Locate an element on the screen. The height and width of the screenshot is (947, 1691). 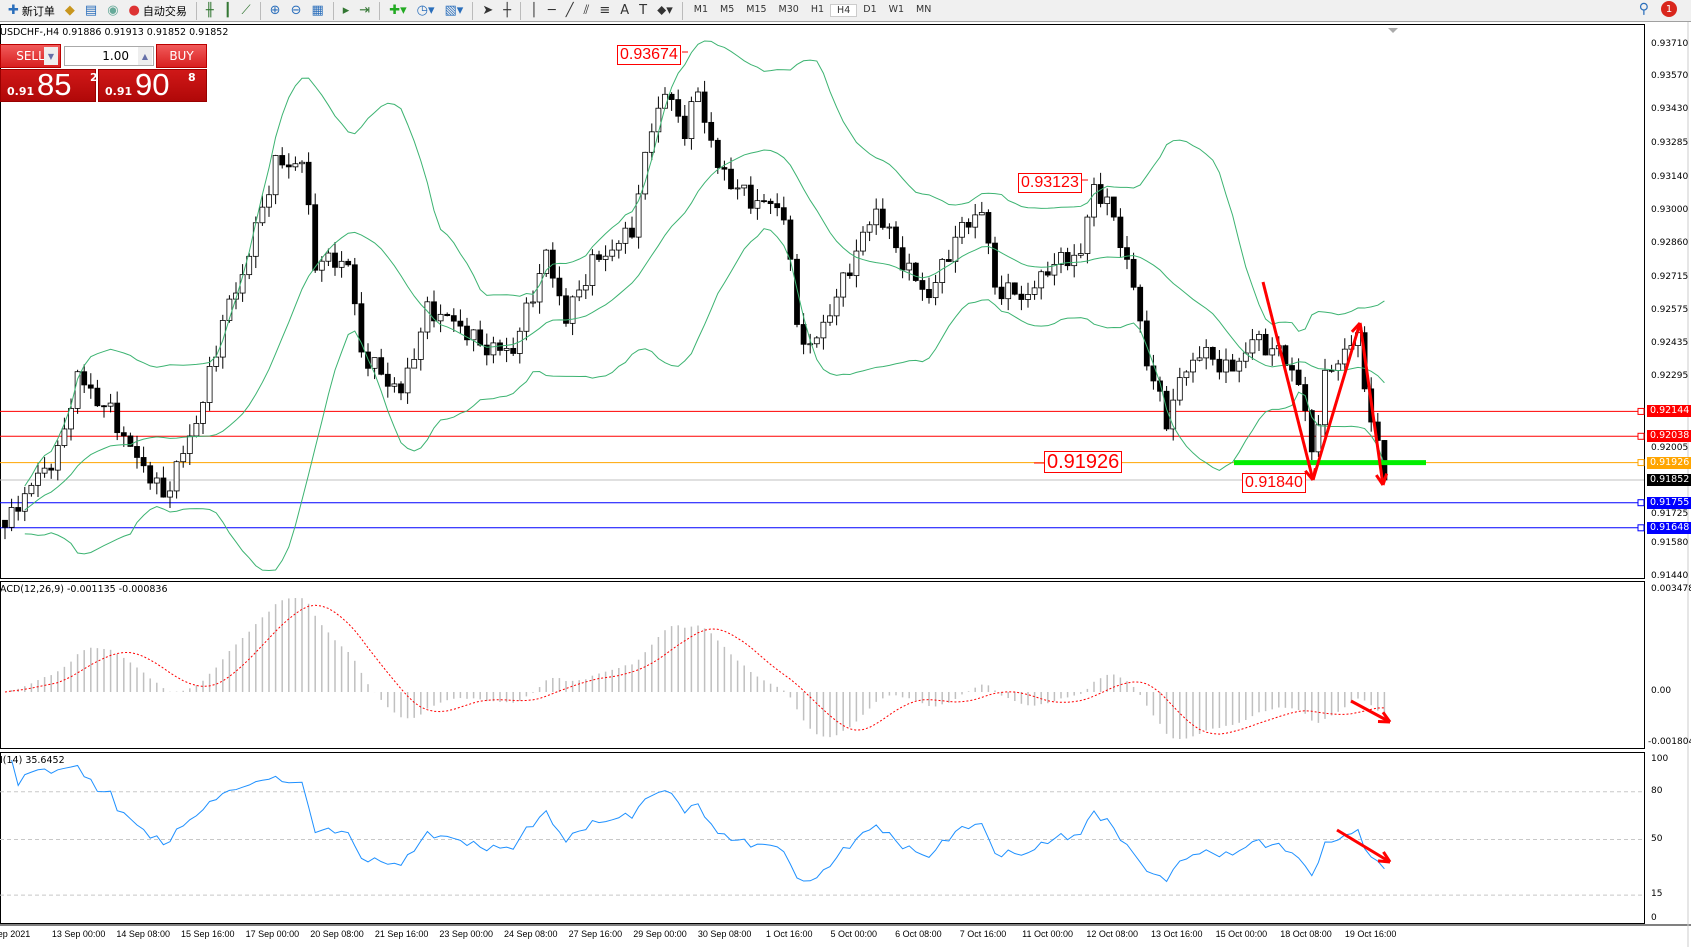
cursor-button: ➤ is located at coordinates (487, 11).